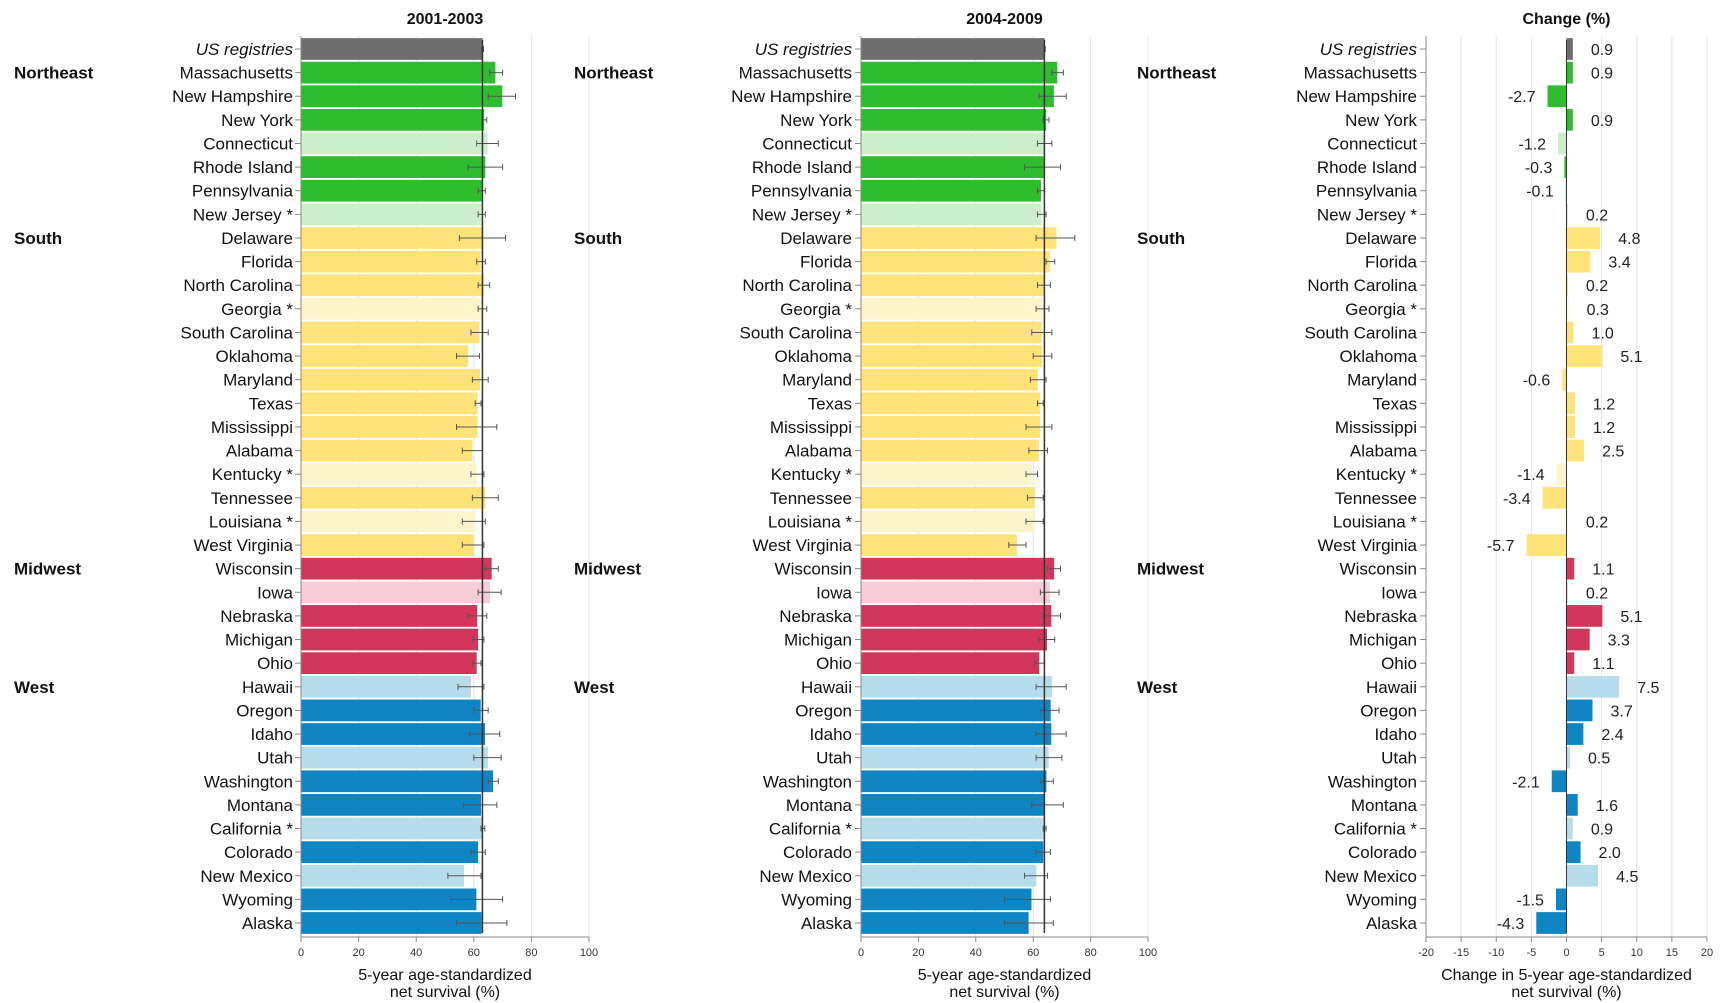 This screenshot has height=1003, width=1731. Describe the element at coordinates (1033, 953) in the screenshot. I see `x-tick-label: 60` at that location.